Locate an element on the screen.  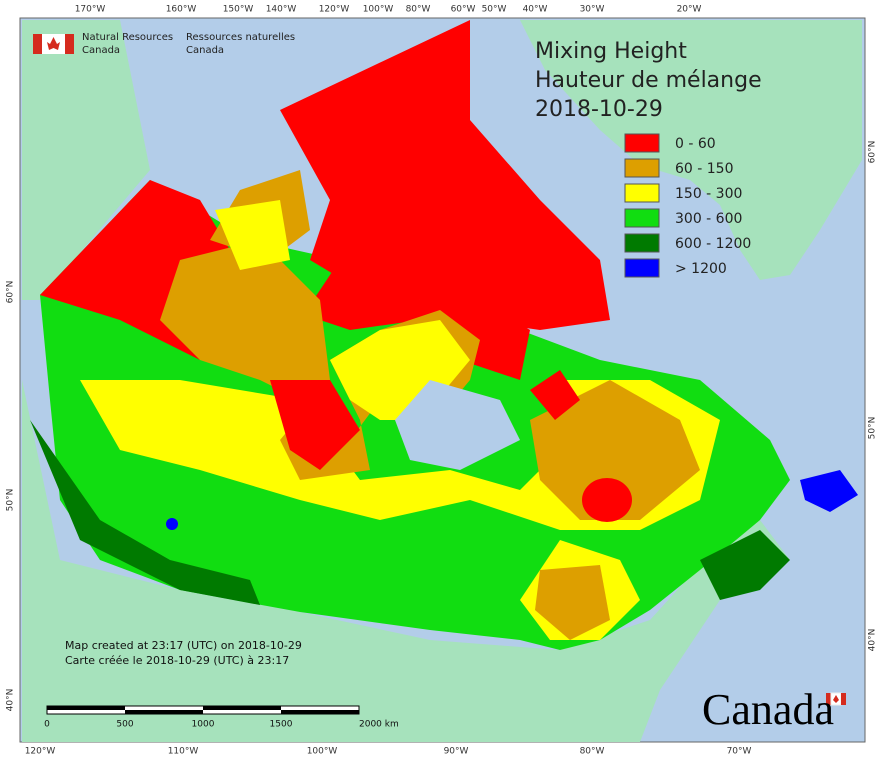
legend-label: 0 - 60 is located at coordinates (695, 144).